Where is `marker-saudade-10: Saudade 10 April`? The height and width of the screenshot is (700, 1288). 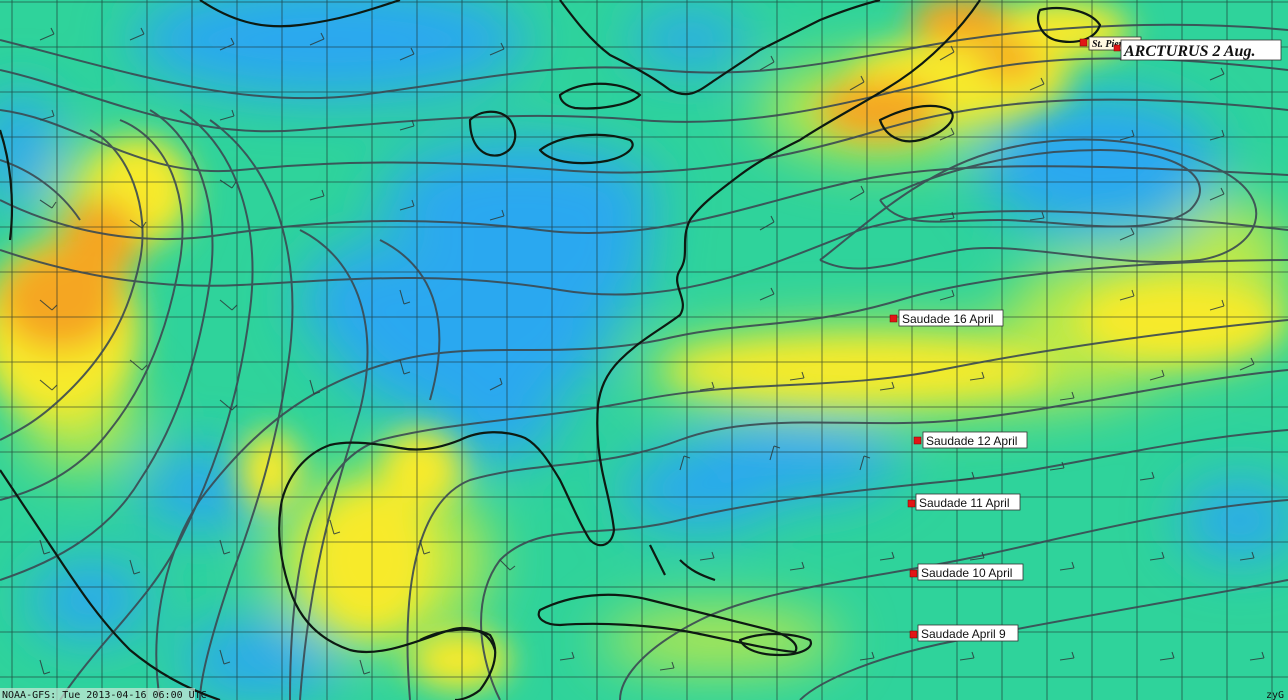
marker-saudade-10: Saudade 10 April is located at coordinates (966, 572).